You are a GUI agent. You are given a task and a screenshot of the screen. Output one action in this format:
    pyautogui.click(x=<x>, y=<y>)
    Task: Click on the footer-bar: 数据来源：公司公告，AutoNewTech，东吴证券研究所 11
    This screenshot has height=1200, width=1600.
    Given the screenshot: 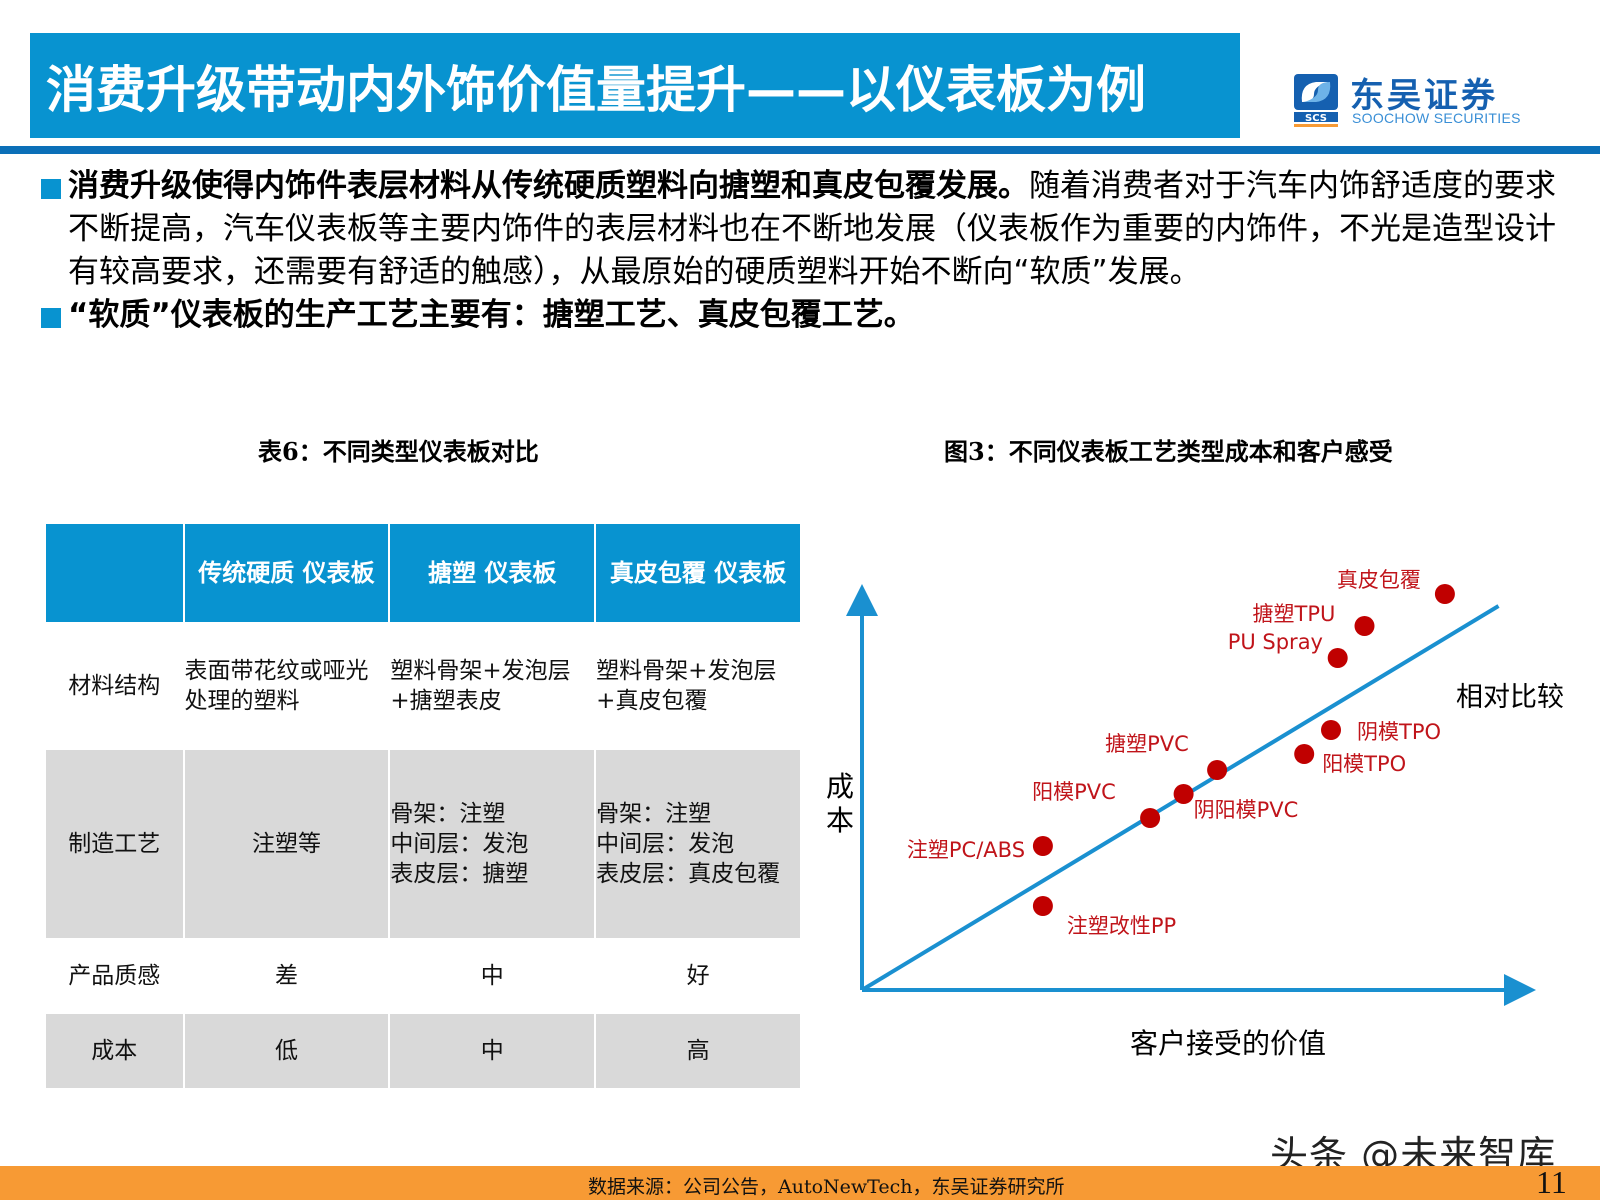 What is the action you would take?
    pyautogui.click(x=800, y=1182)
    